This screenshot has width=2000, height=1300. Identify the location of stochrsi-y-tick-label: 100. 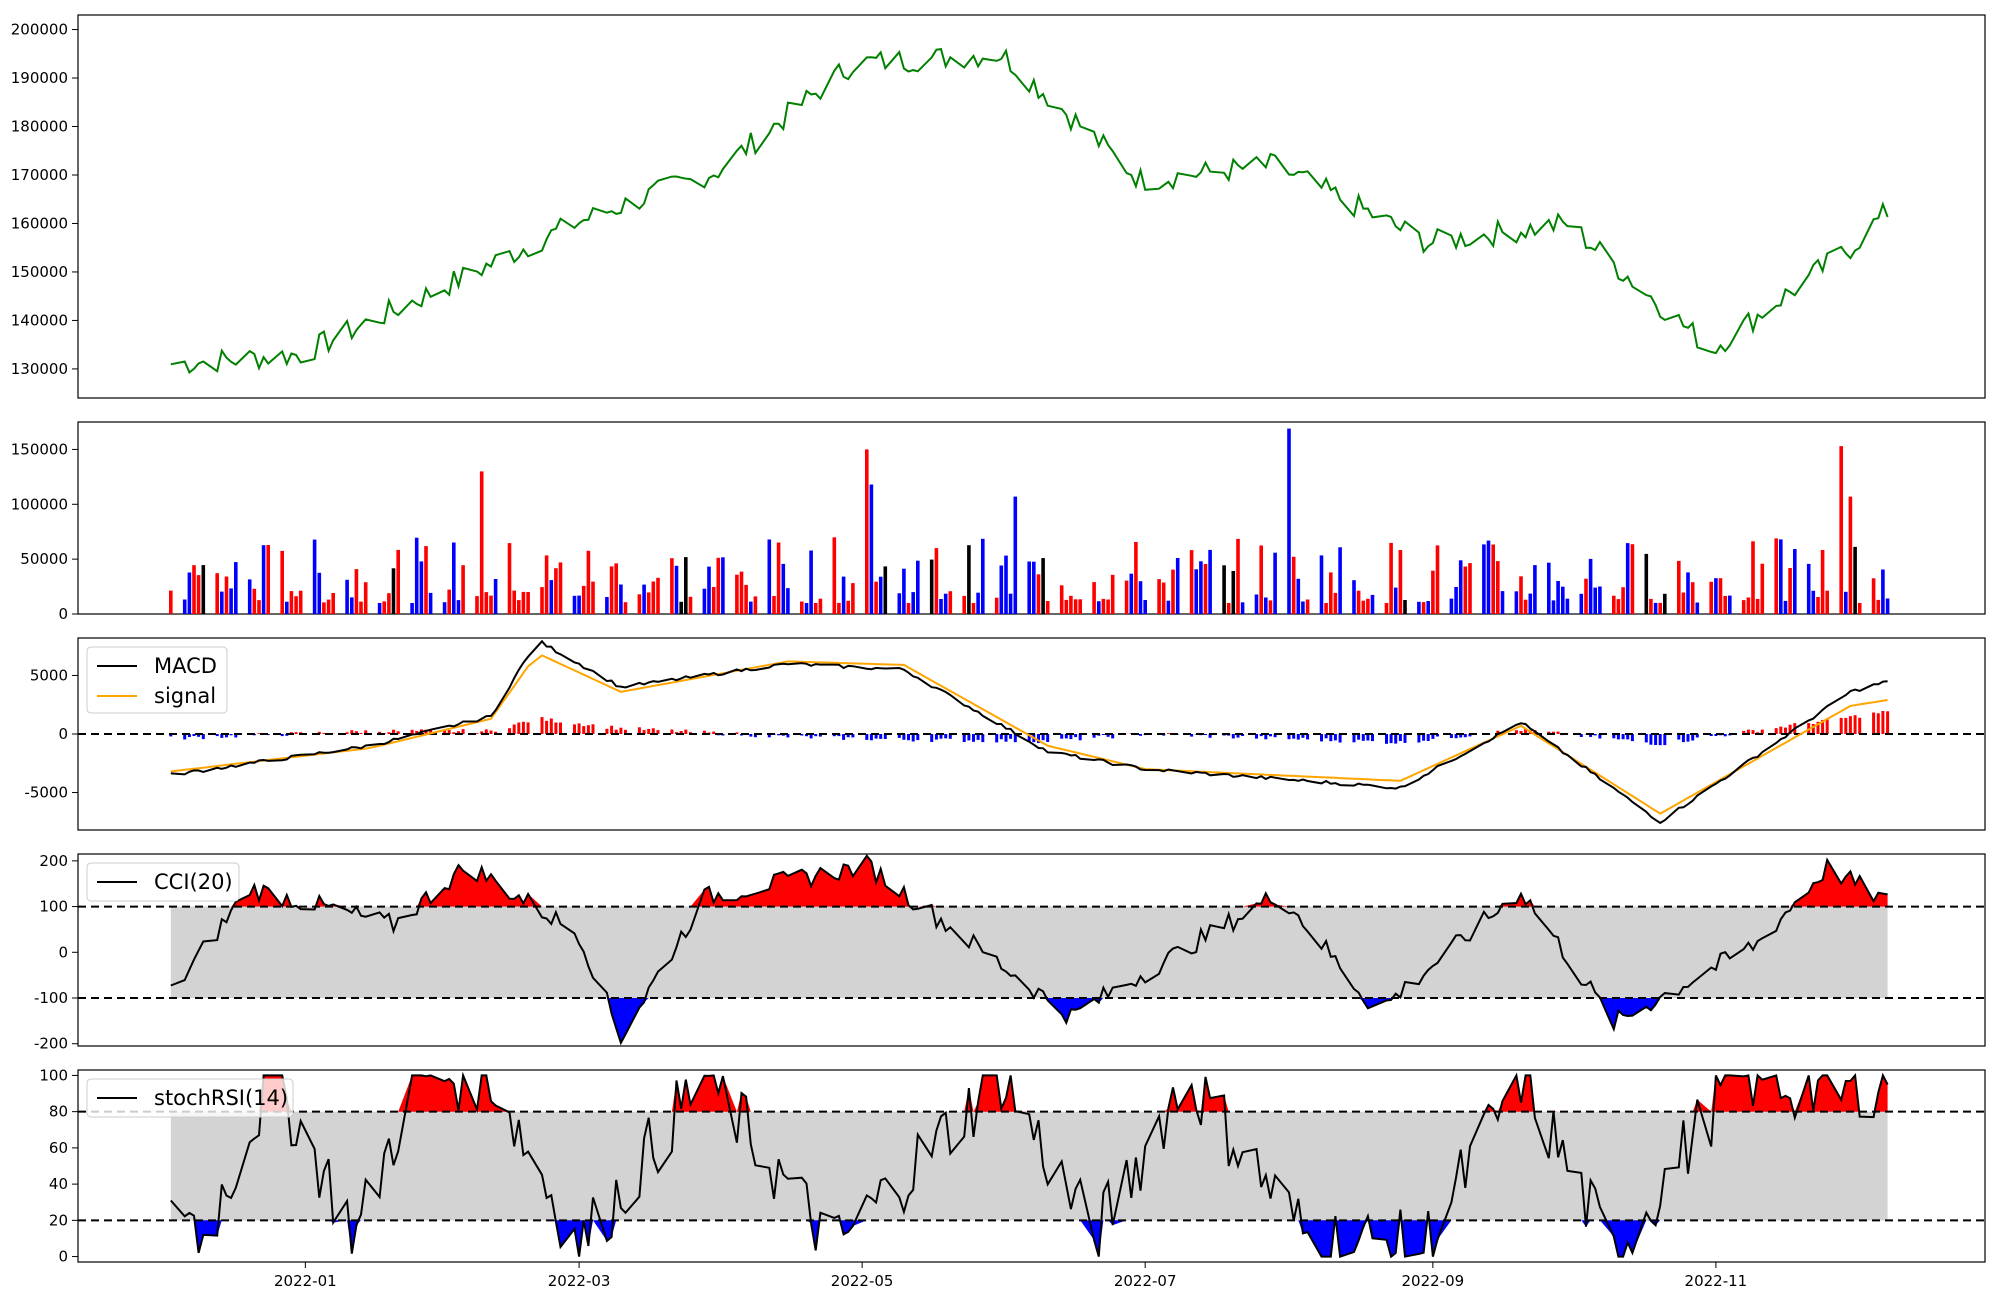
(53, 1075).